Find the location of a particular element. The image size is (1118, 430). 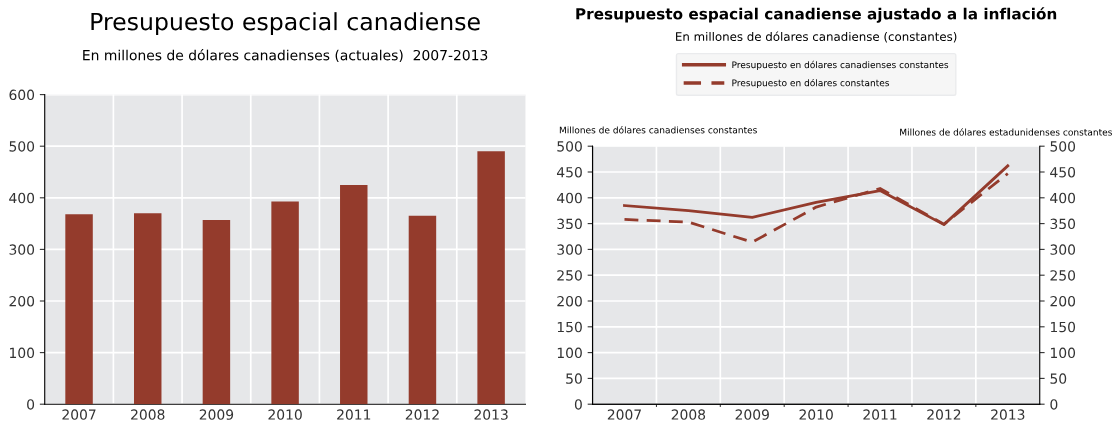

legend-label: Presupuesto en dólares constantes is located at coordinates (811, 83).